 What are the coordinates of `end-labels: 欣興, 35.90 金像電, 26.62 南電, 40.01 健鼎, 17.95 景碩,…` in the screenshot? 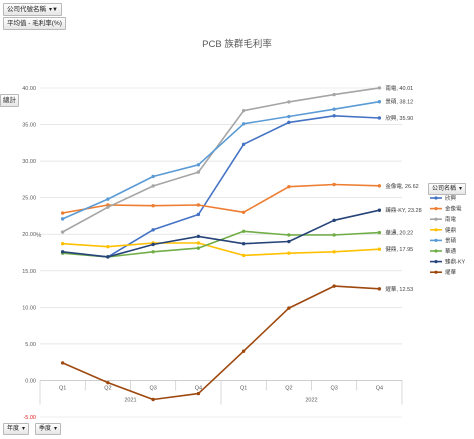 It's located at (403, 188).